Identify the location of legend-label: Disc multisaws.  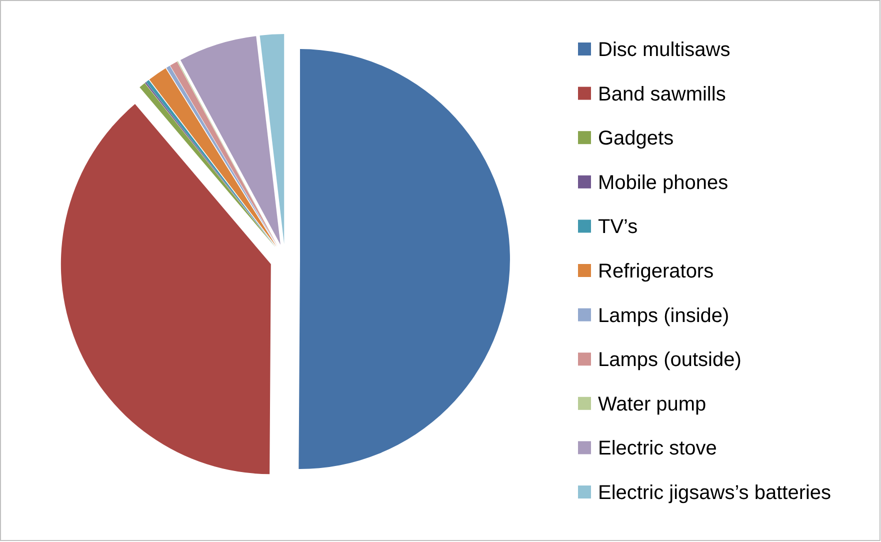
(664, 50).